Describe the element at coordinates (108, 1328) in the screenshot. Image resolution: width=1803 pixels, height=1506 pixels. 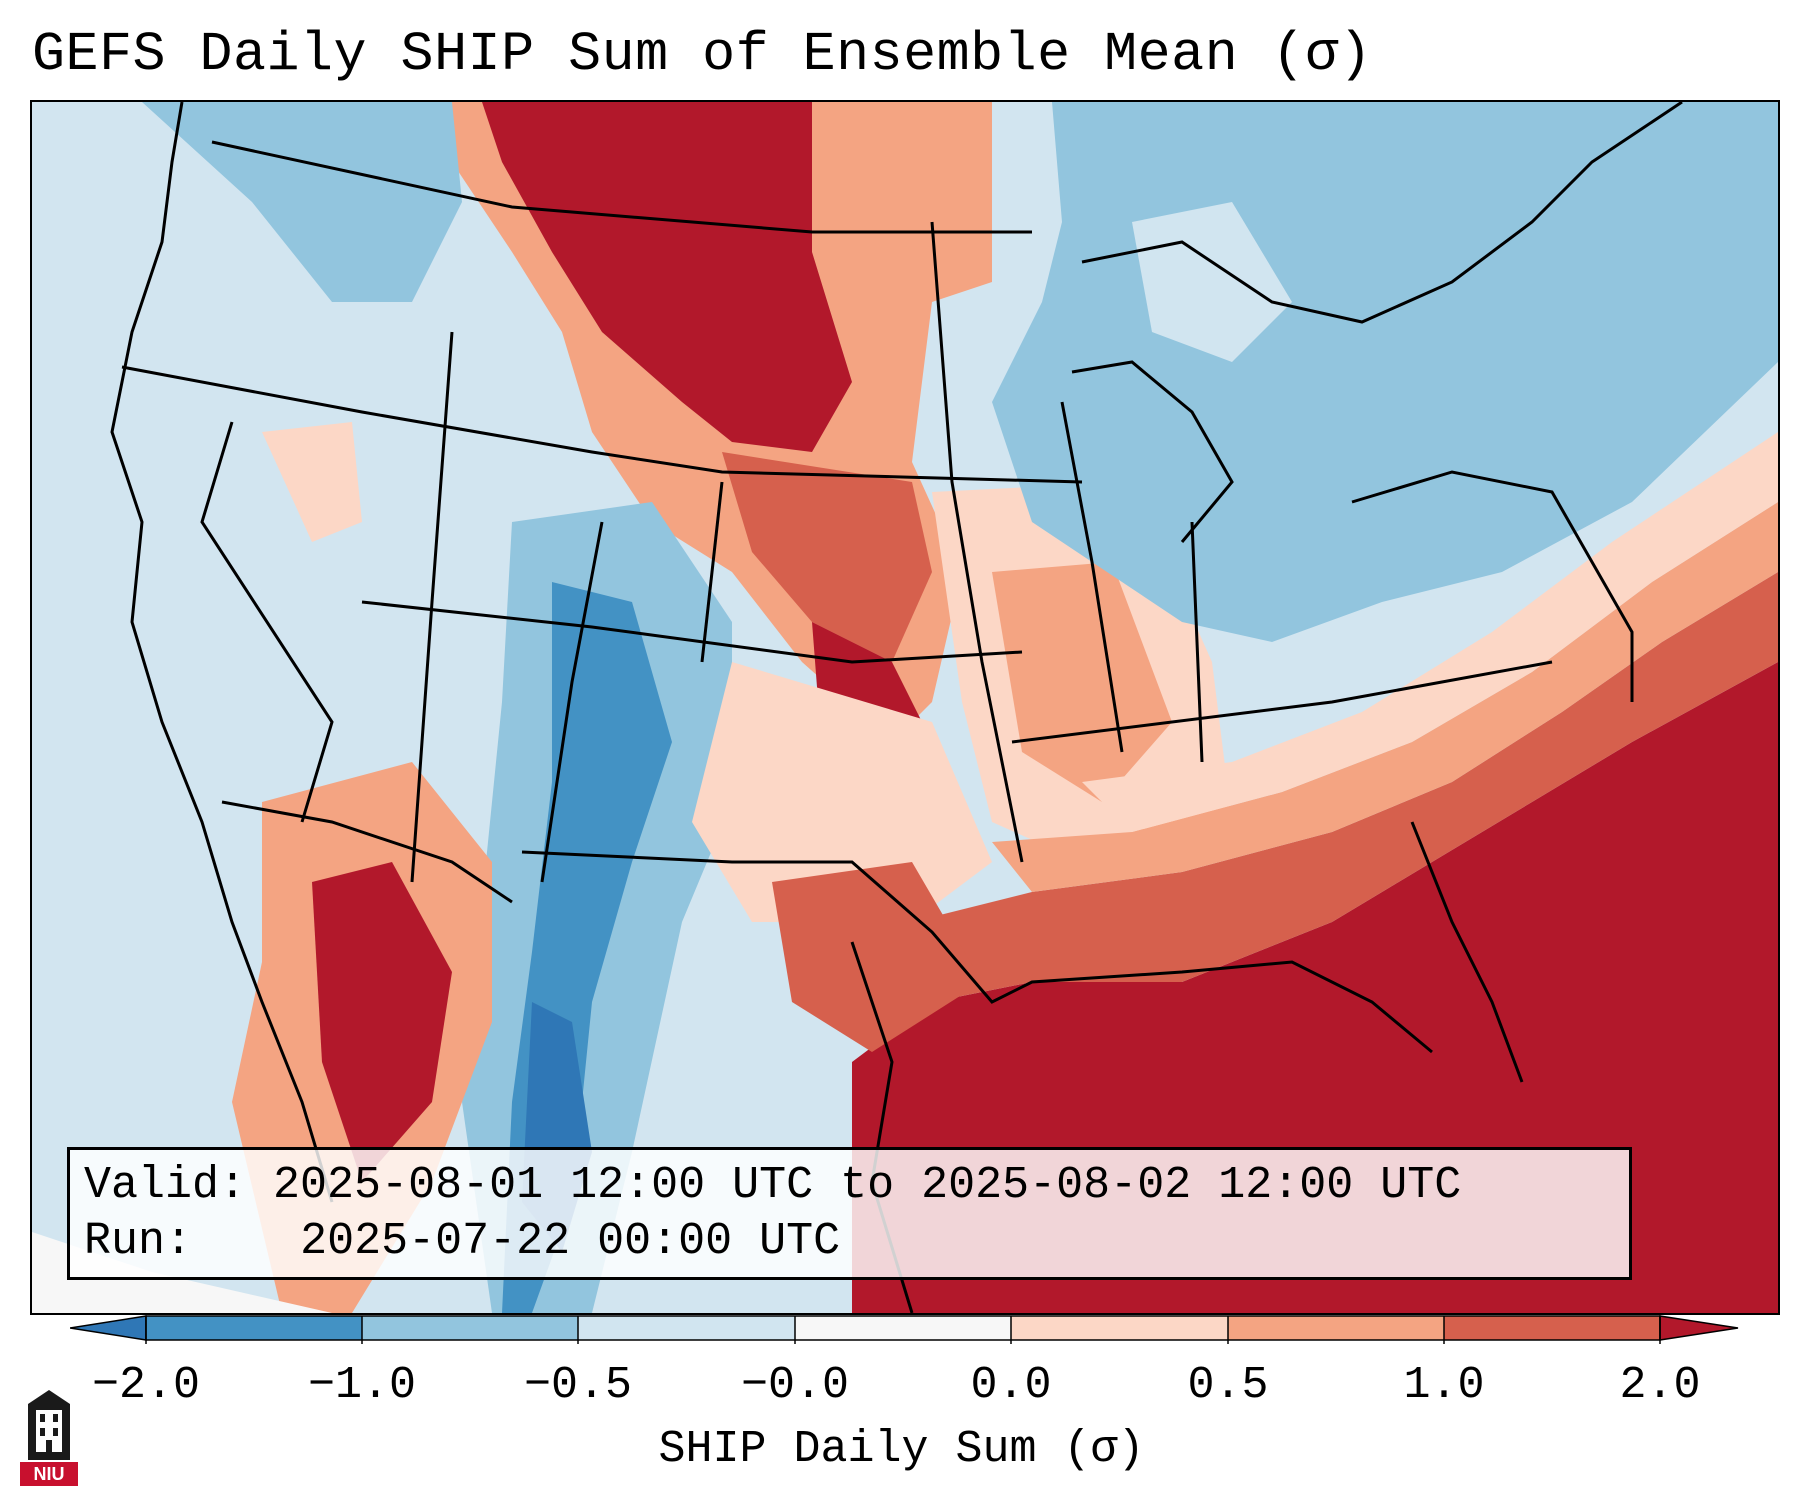
I see `colorbar-extend-low` at that location.